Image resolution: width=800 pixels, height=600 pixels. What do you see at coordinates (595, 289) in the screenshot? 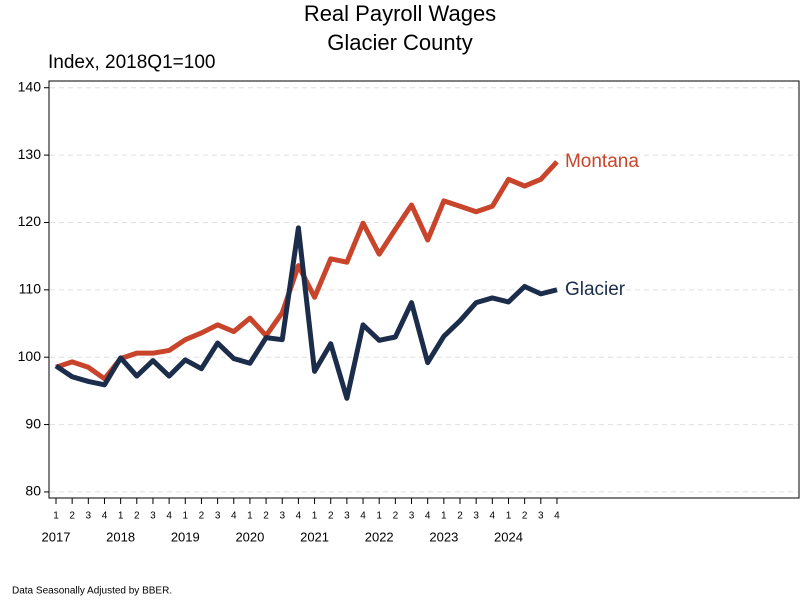
I see `series-label: Glacier` at bounding box center [595, 289].